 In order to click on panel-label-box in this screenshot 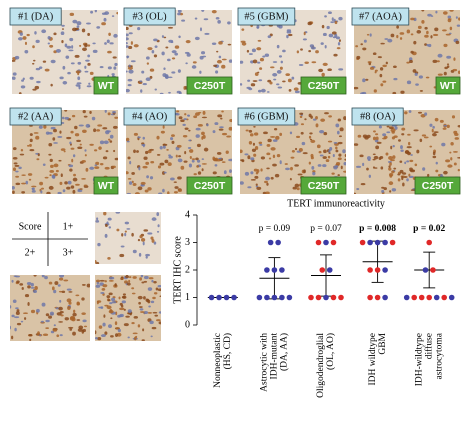, I will do `click(35, 116)`.